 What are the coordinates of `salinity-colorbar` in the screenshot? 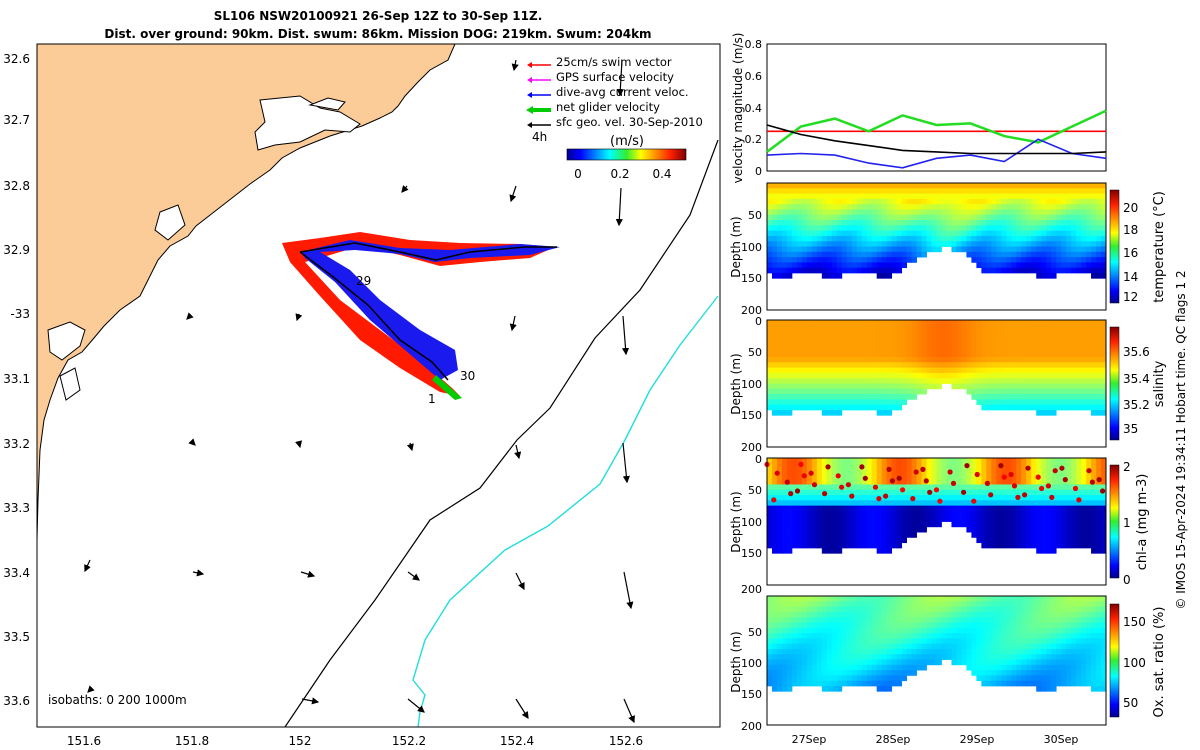 It's located at (1114, 383).